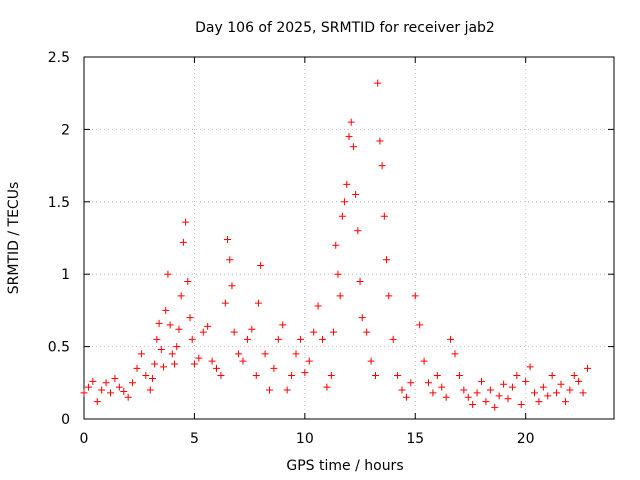  I want to click on x-tick-label: 10, so click(305, 439).